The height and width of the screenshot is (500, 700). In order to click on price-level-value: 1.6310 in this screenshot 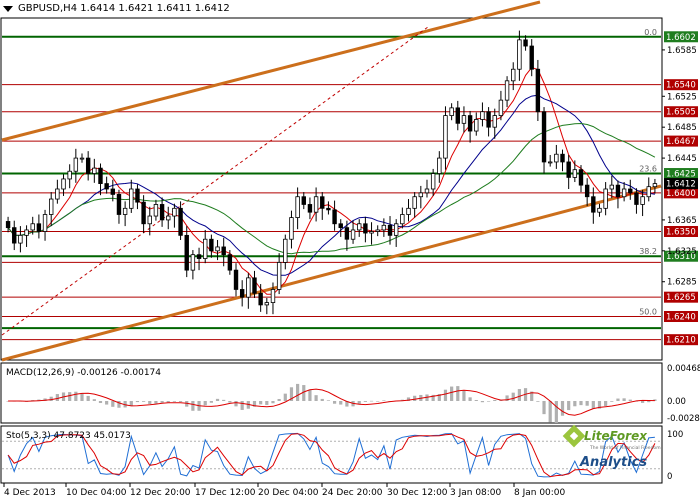, I will do `click(681, 257)`.